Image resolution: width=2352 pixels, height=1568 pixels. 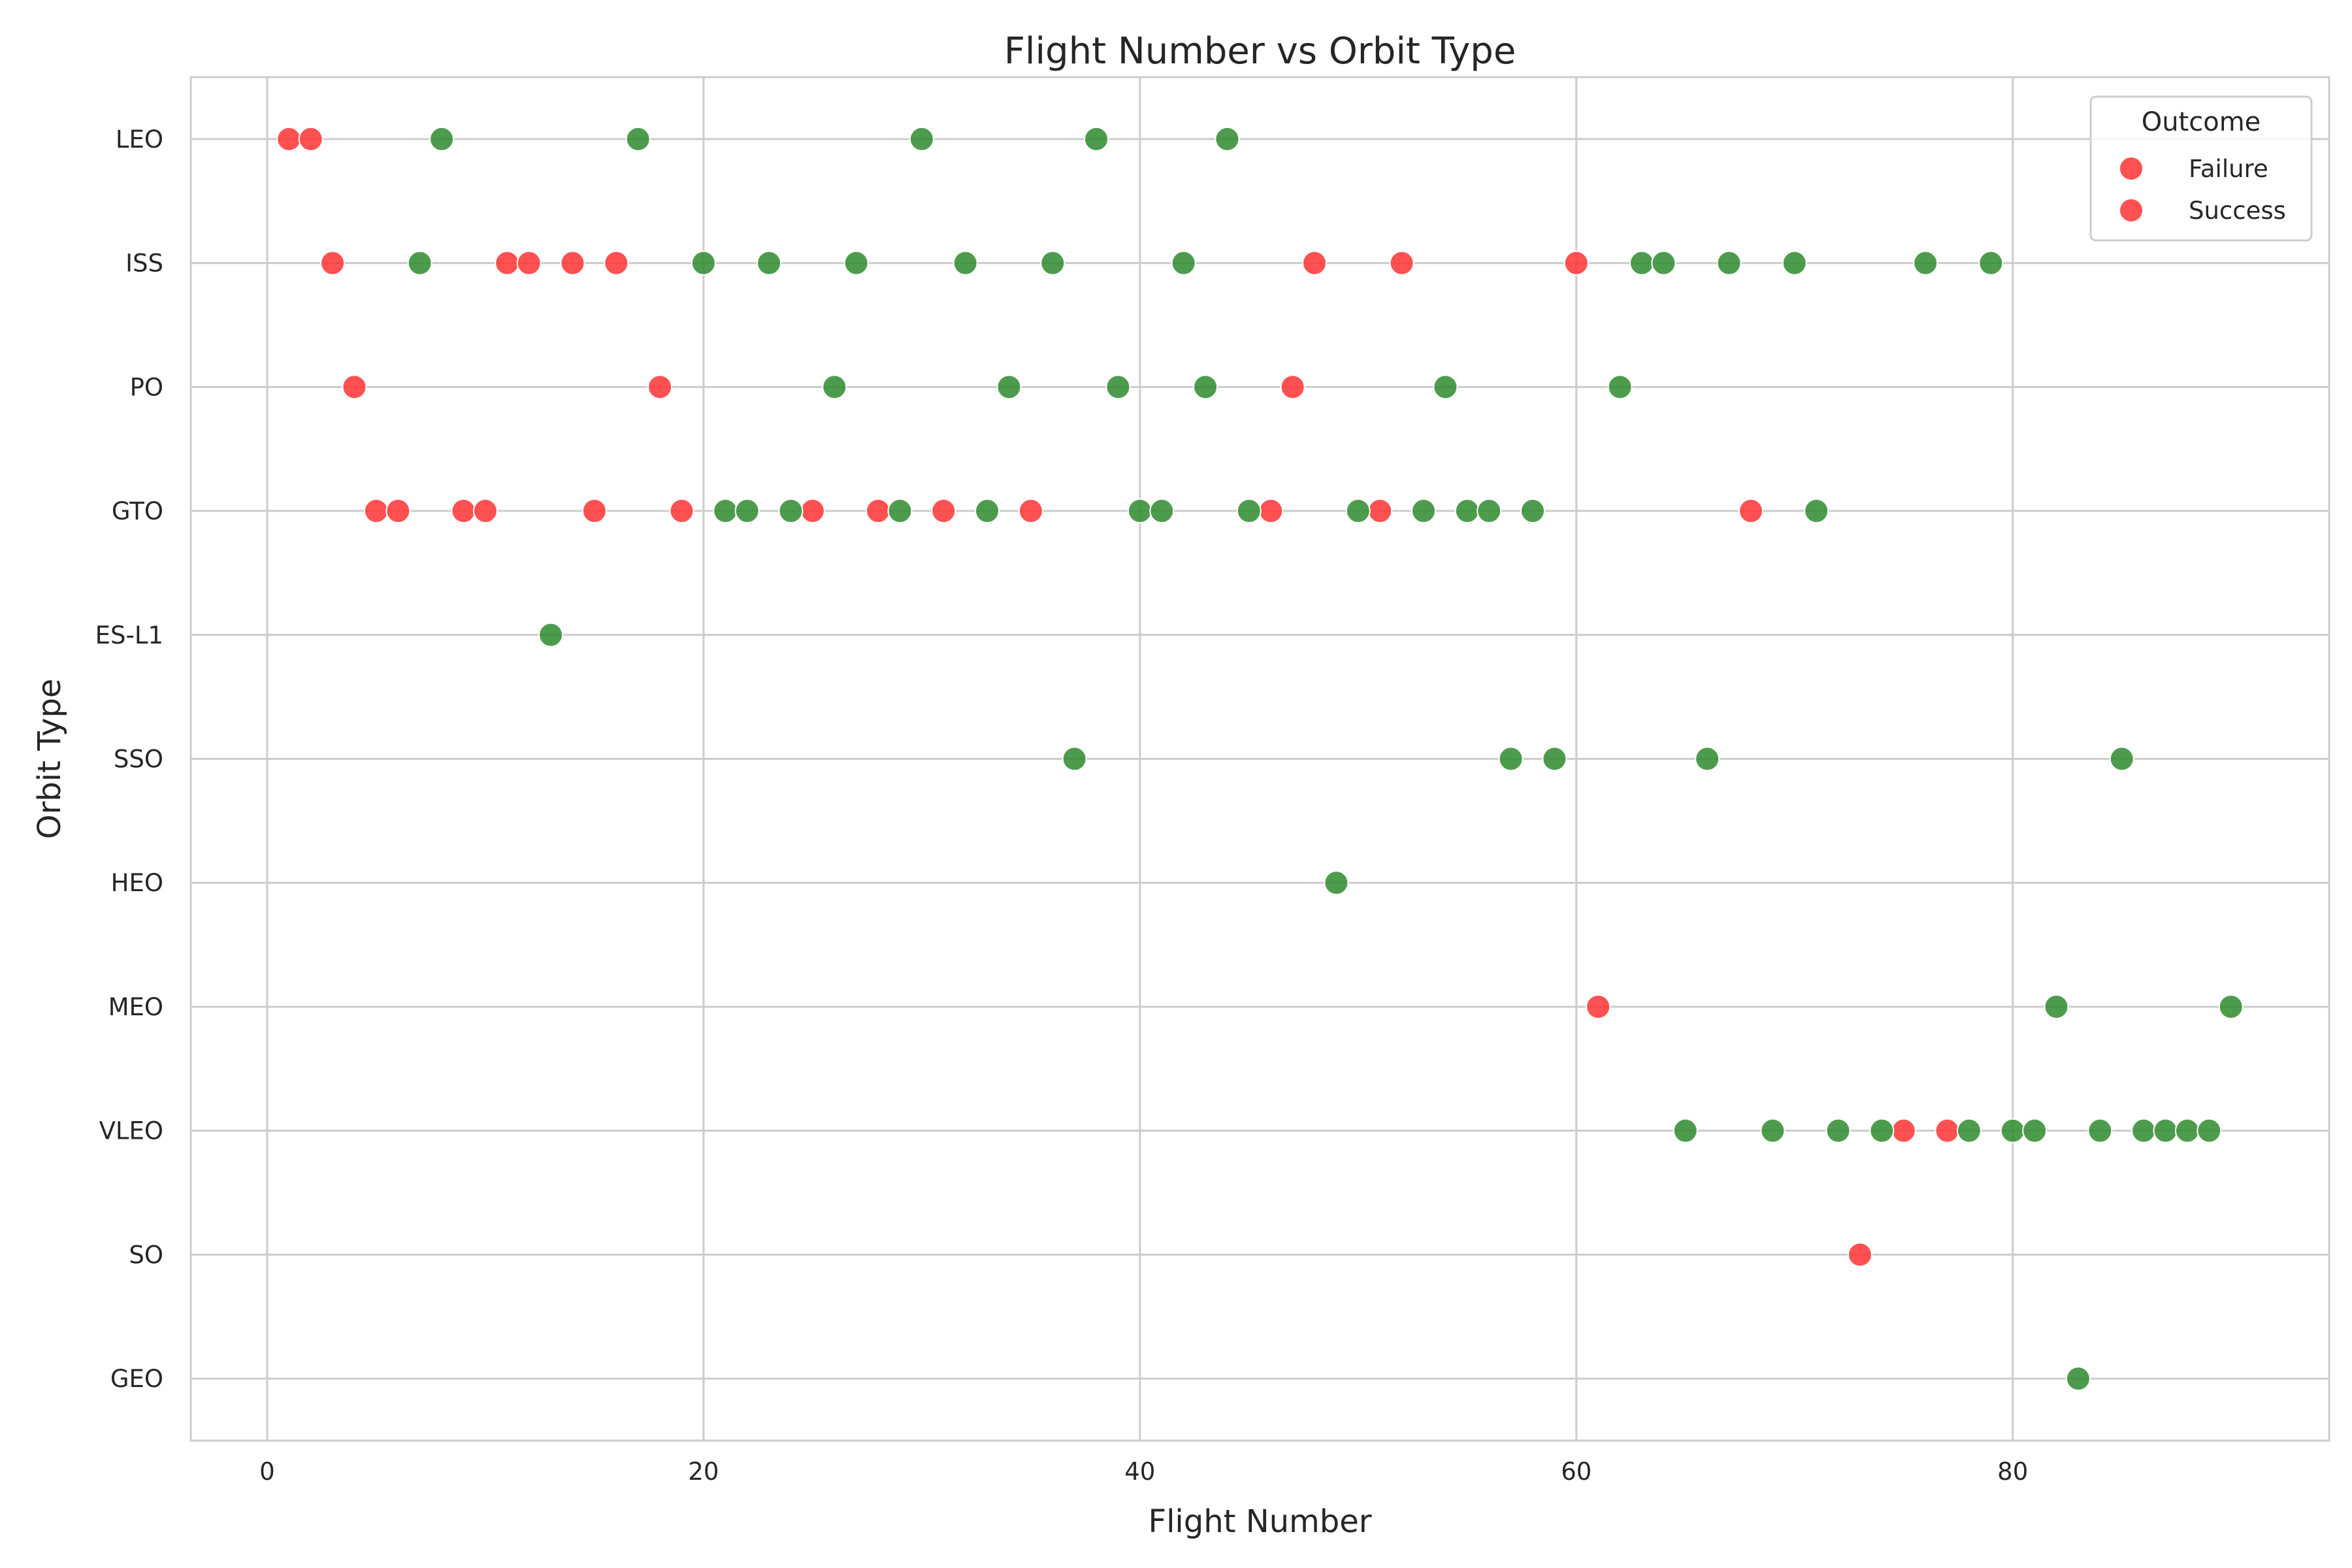 I want to click on legend-marker-success, so click(x=2131, y=210).